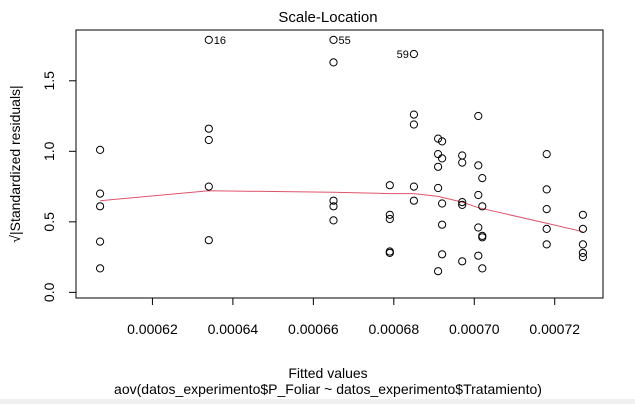  I want to click on y-axis-label: √|Standardized residuals|, so click(15, 163).